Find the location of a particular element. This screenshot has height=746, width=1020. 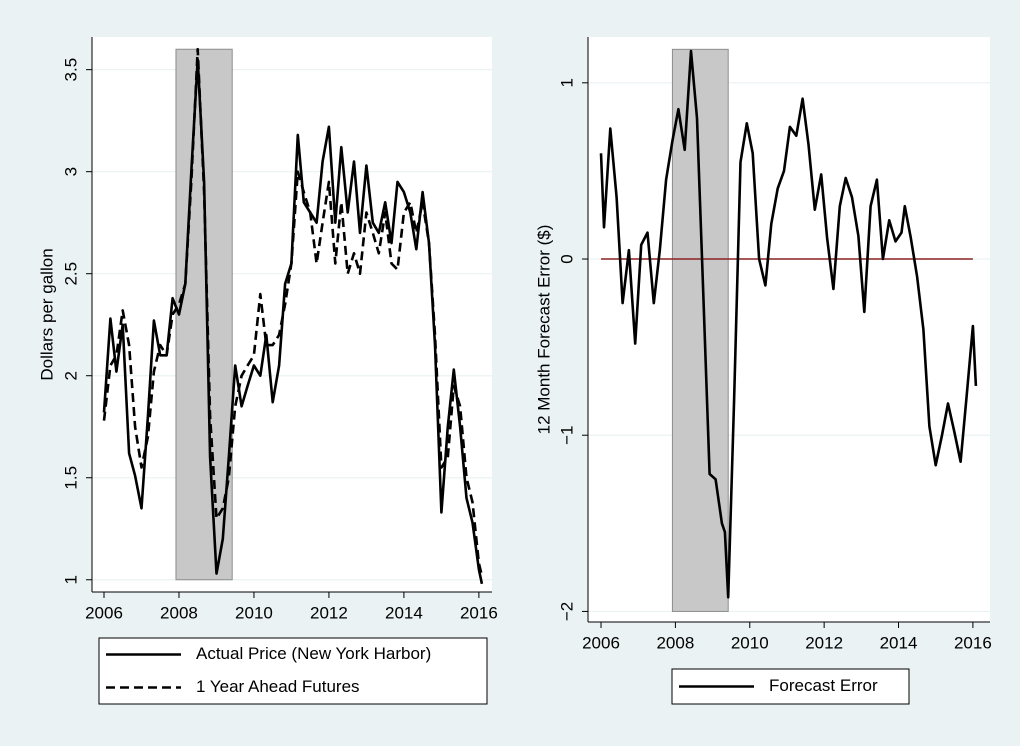

legend-label: 1 Year Ahead Futures is located at coordinates (278, 686).